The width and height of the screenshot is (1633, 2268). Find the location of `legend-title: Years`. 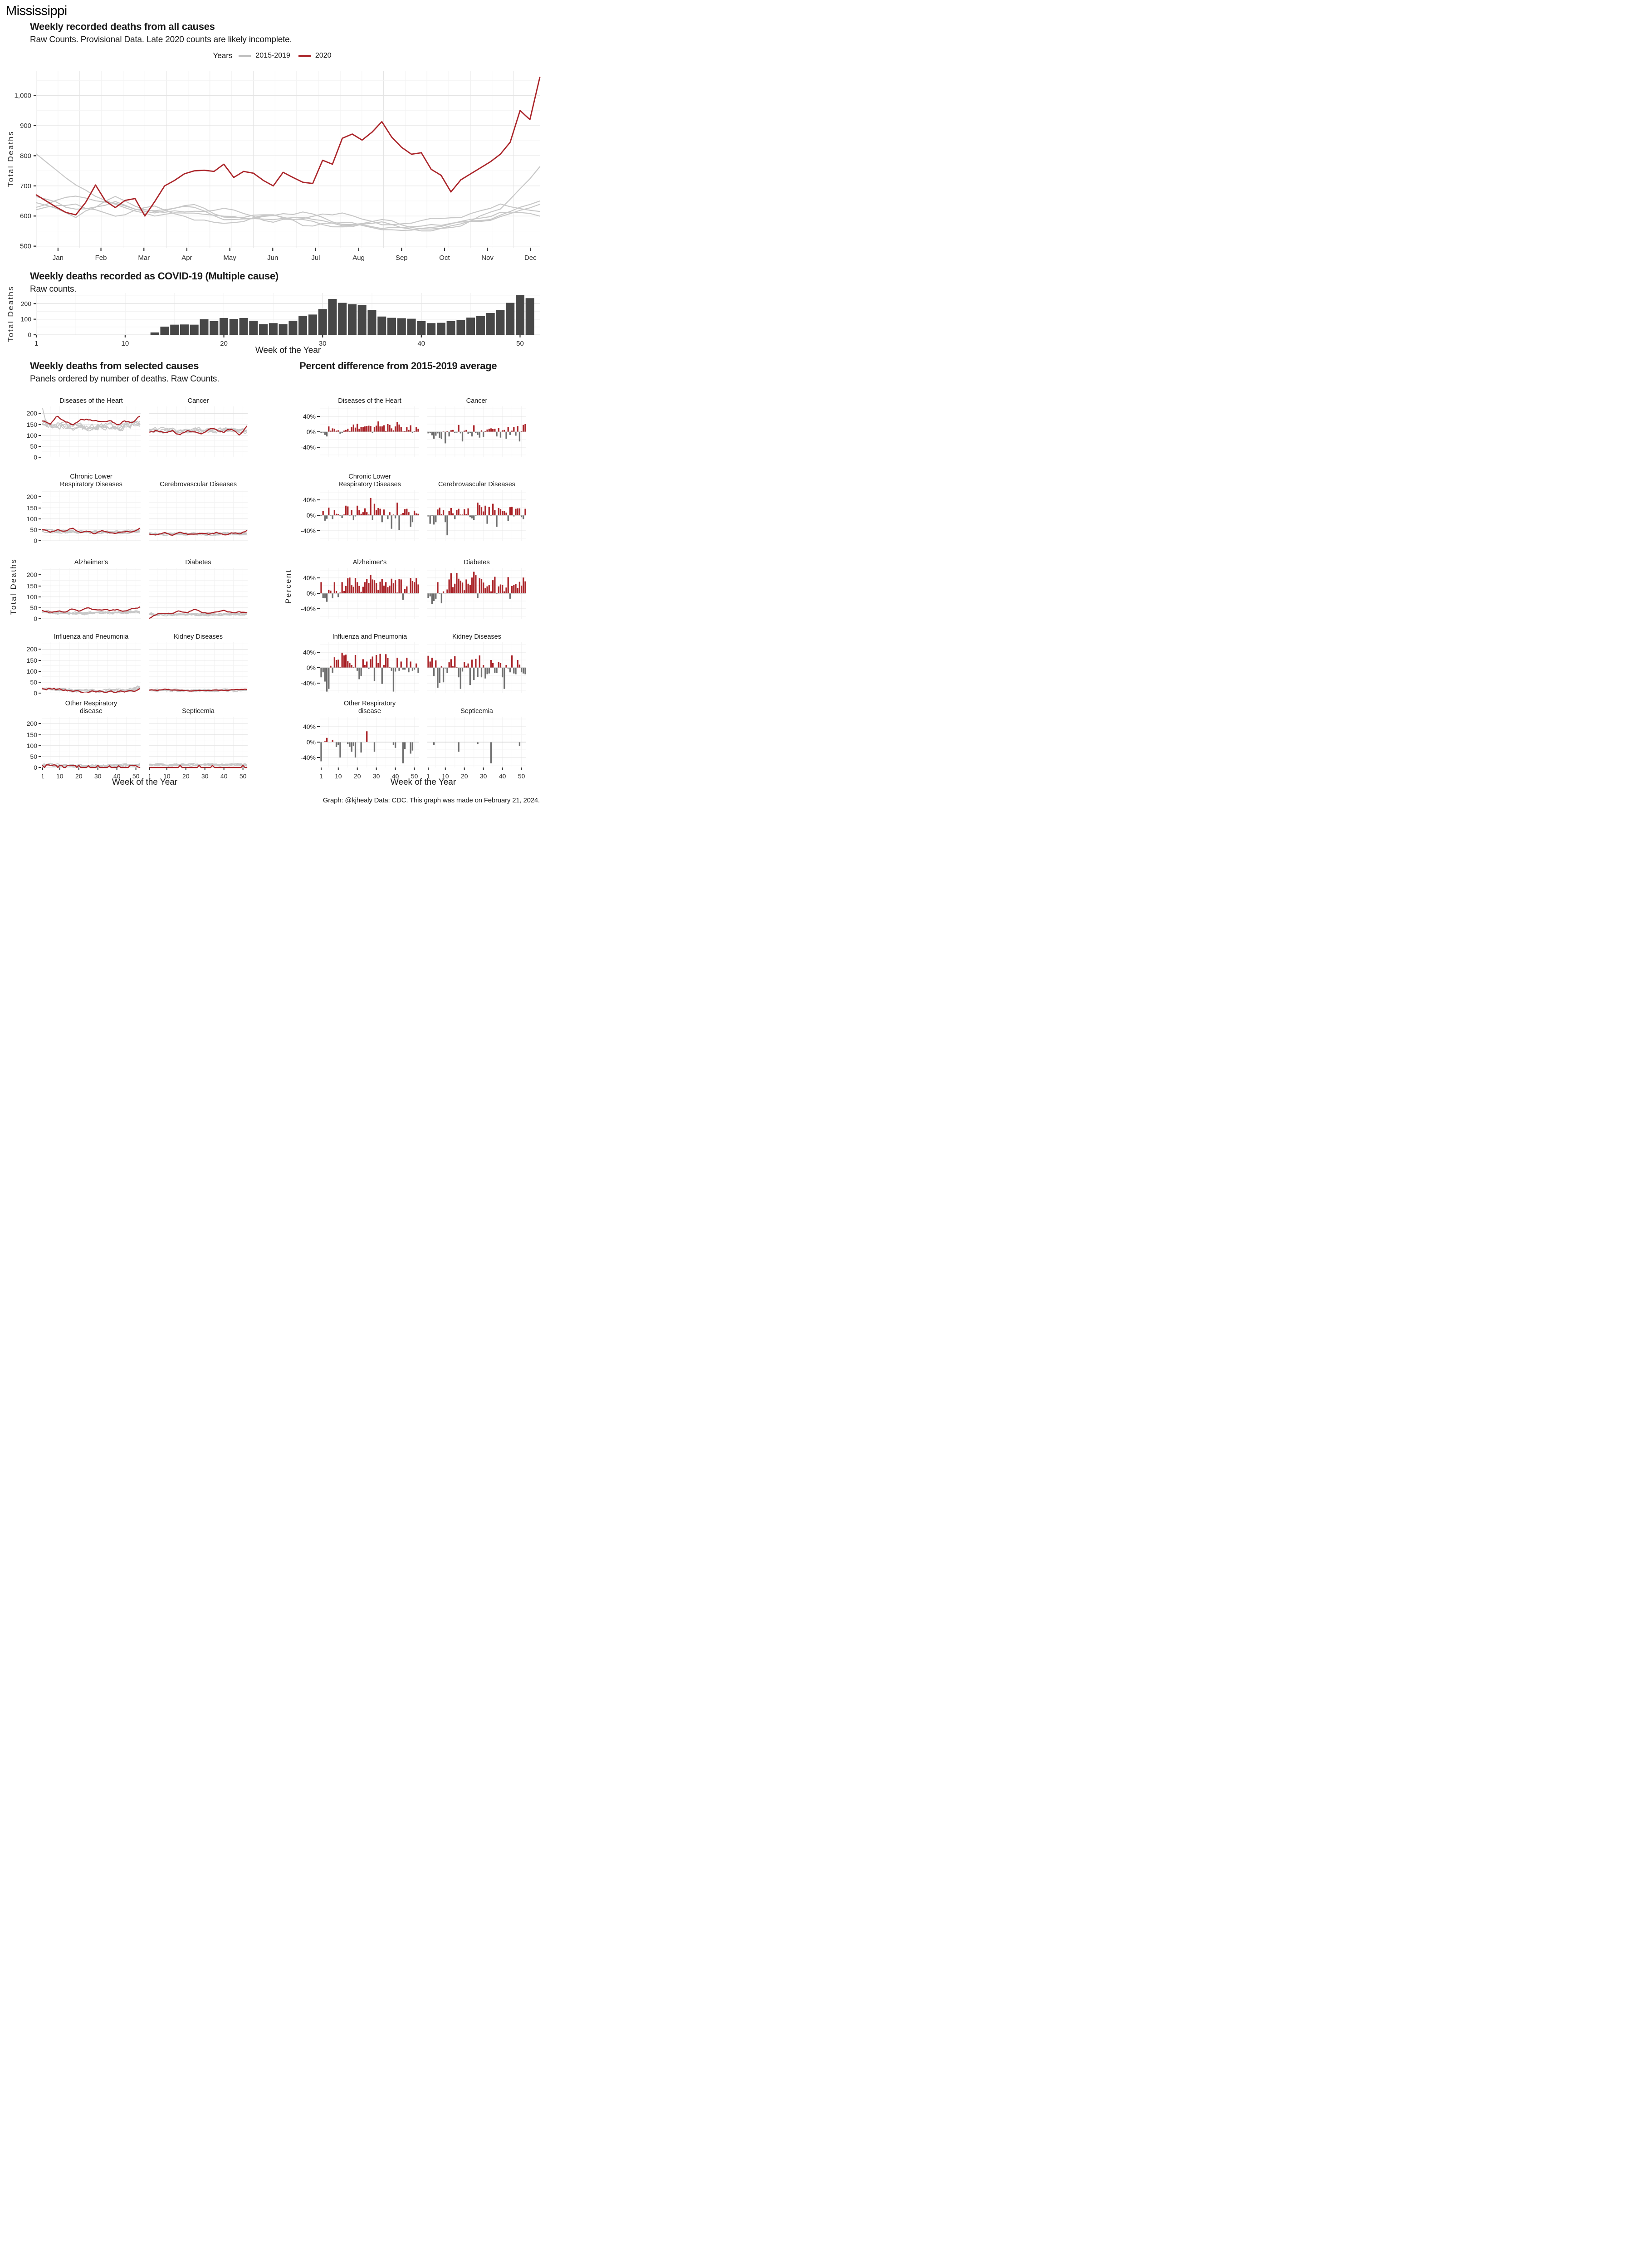

legend-title: Years is located at coordinates (223, 56).